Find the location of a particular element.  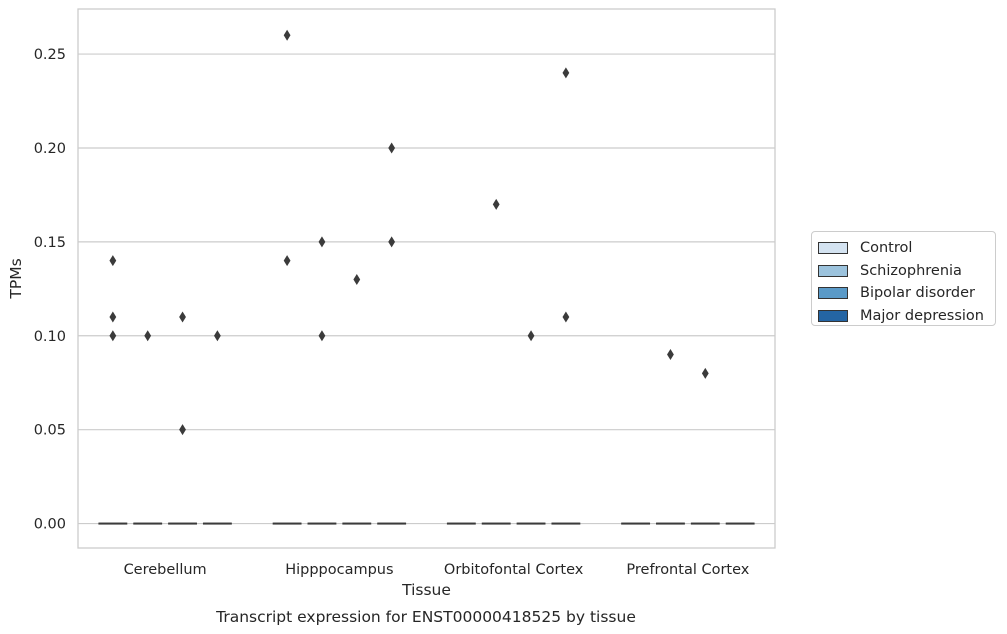

y-tick-label: 0.05 is located at coordinates (50, 431).